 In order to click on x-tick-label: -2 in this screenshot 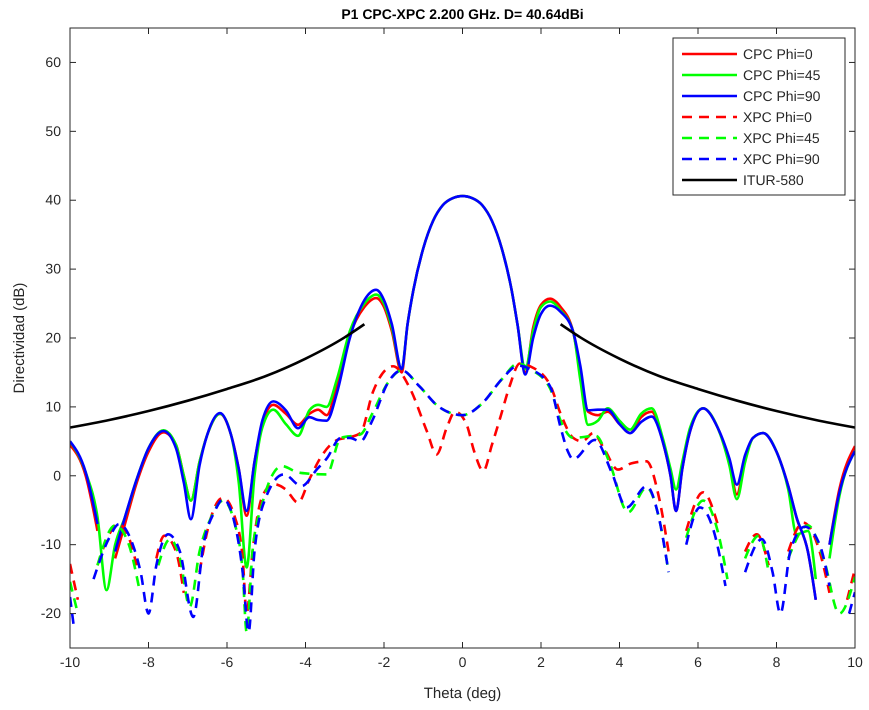, I will do `click(384, 662)`.